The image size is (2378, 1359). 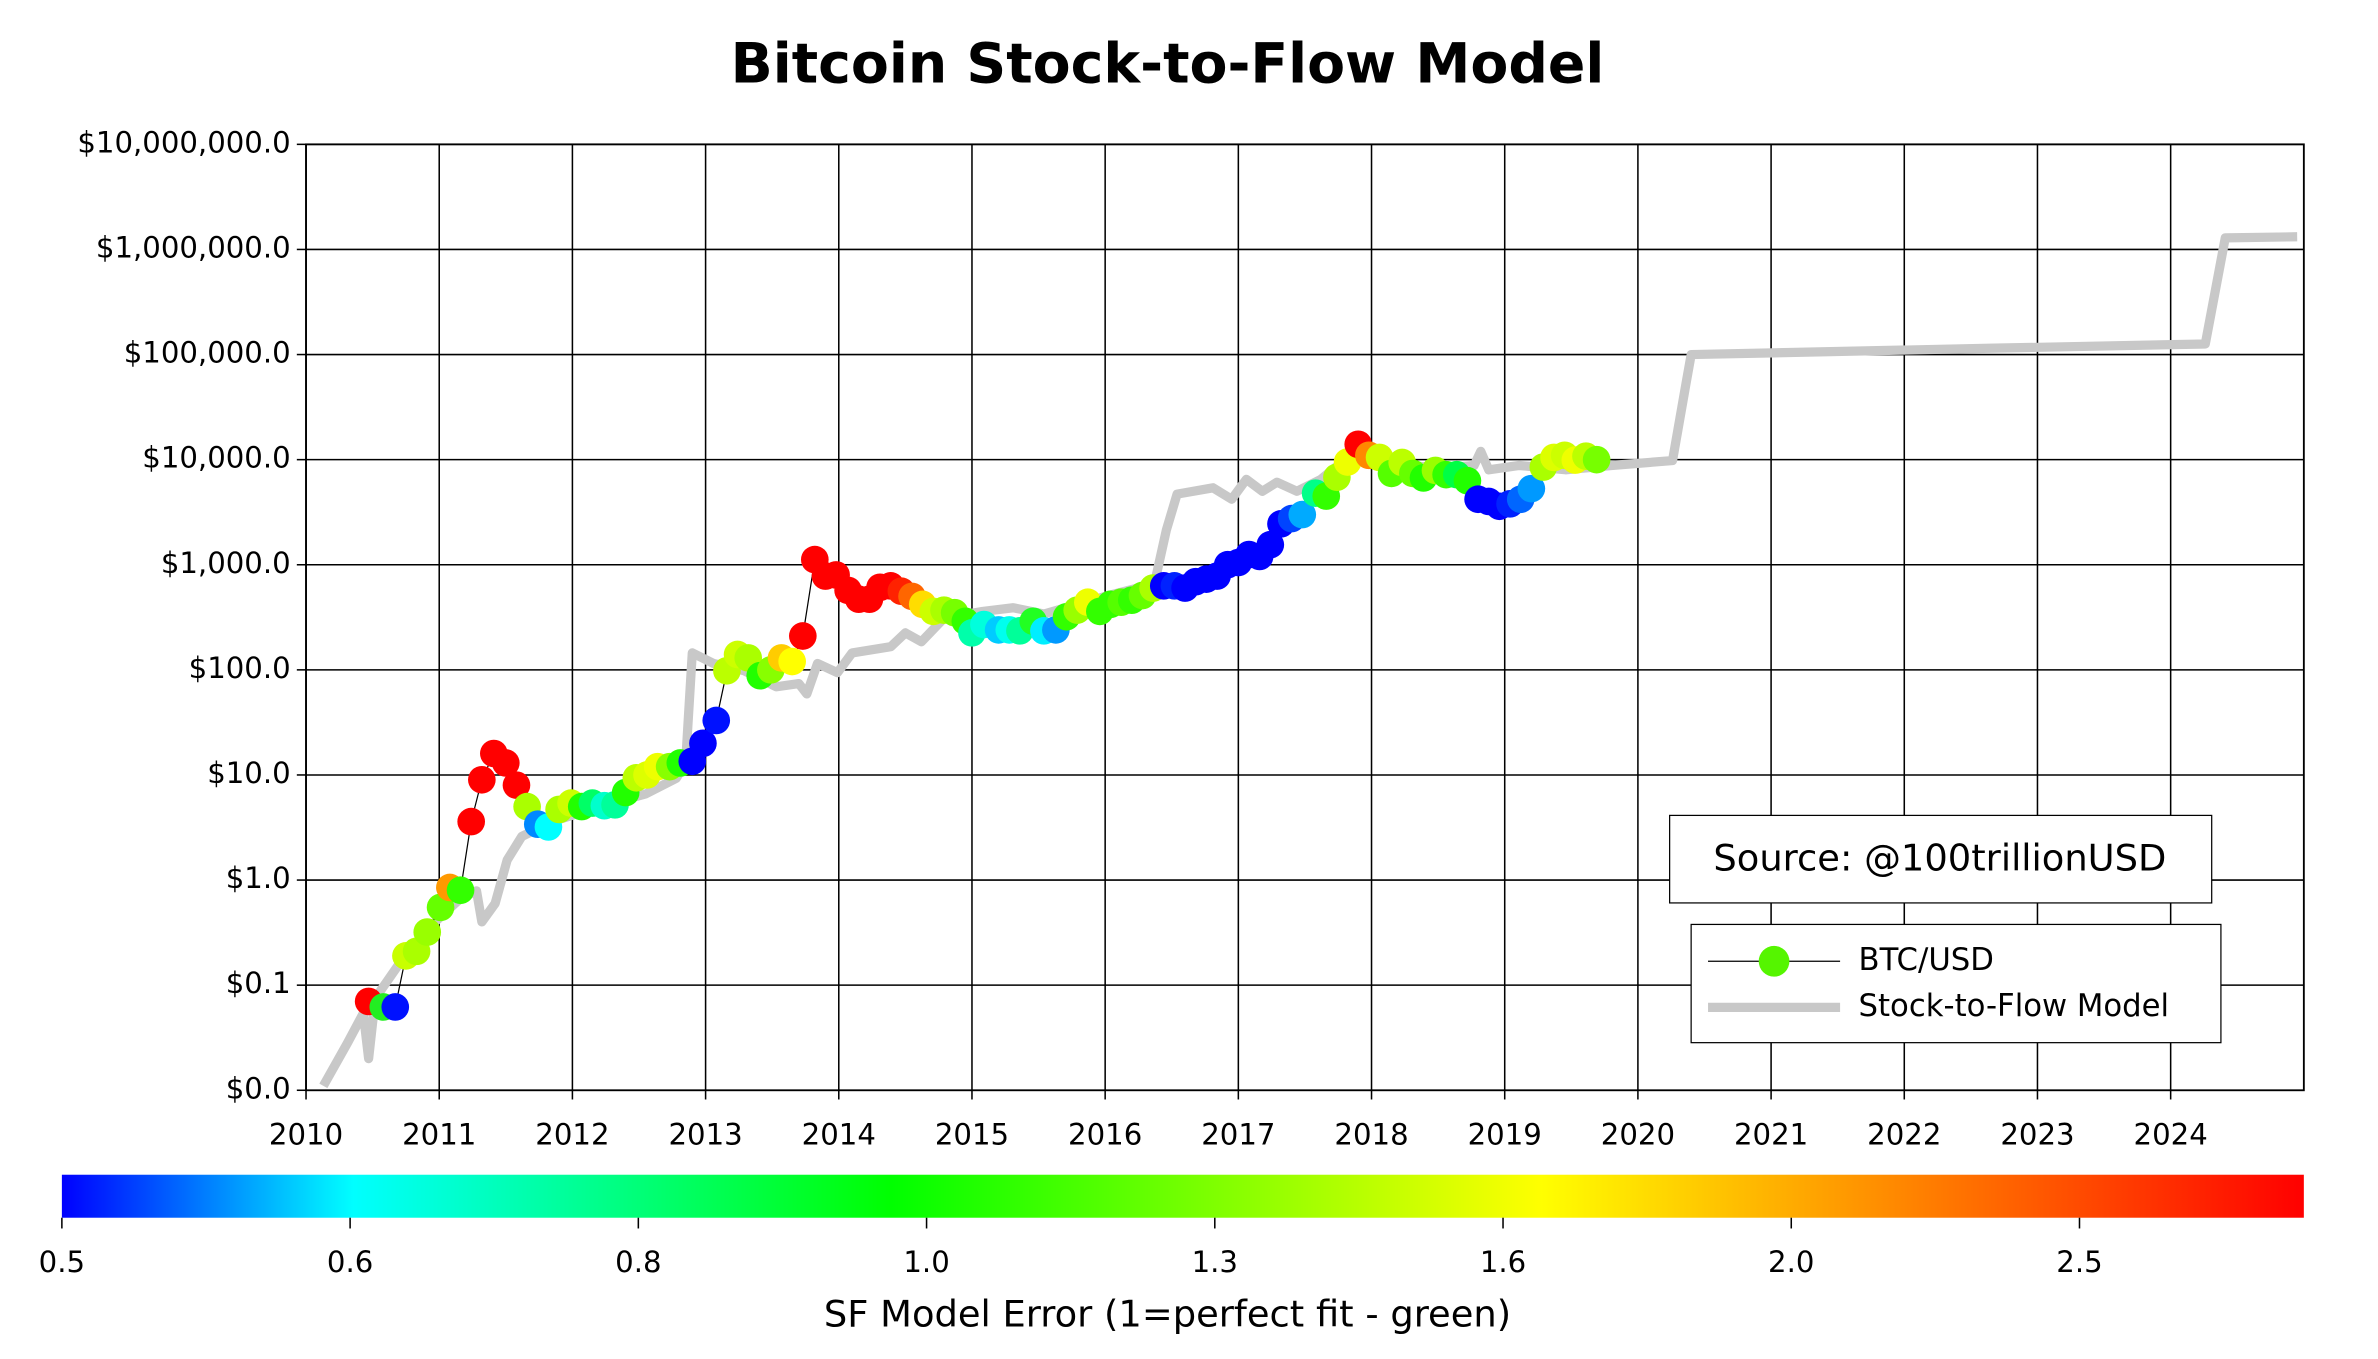 I want to click on y-tick-label: $10.0, so click(x=248, y=773).